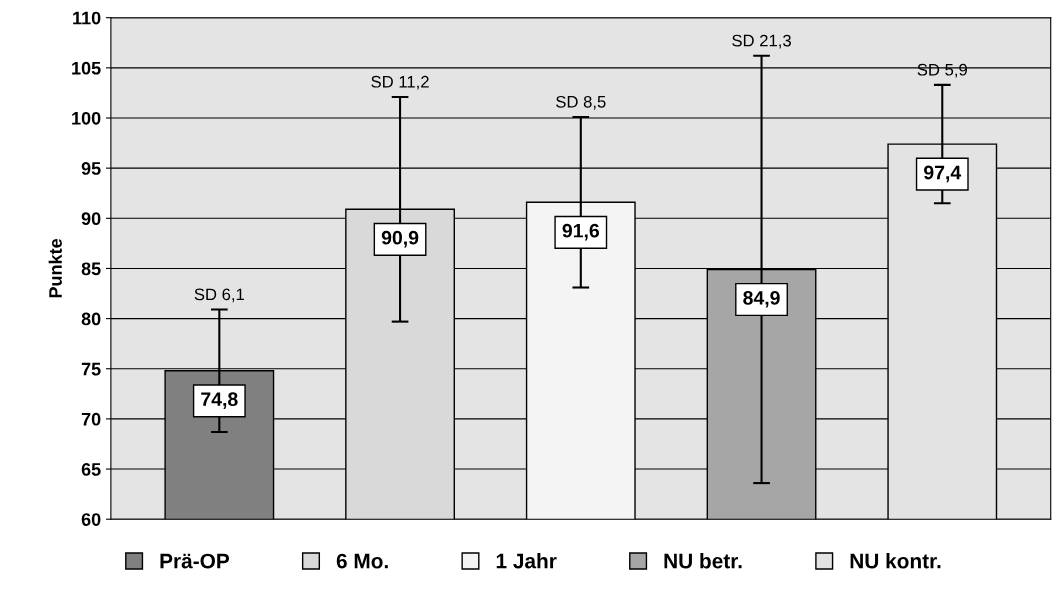 The height and width of the screenshot is (590, 1056). What do you see at coordinates (219, 400) in the screenshot?
I see `data-label: 74,8` at bounding box center [219, 400].